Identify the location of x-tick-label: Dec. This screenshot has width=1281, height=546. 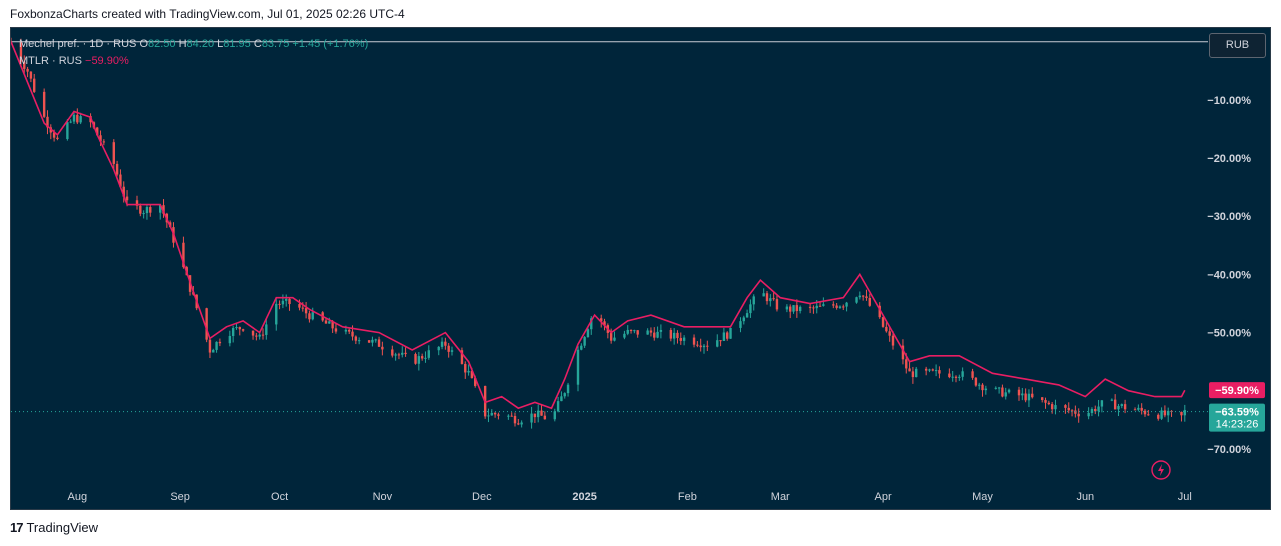
(482, 497).